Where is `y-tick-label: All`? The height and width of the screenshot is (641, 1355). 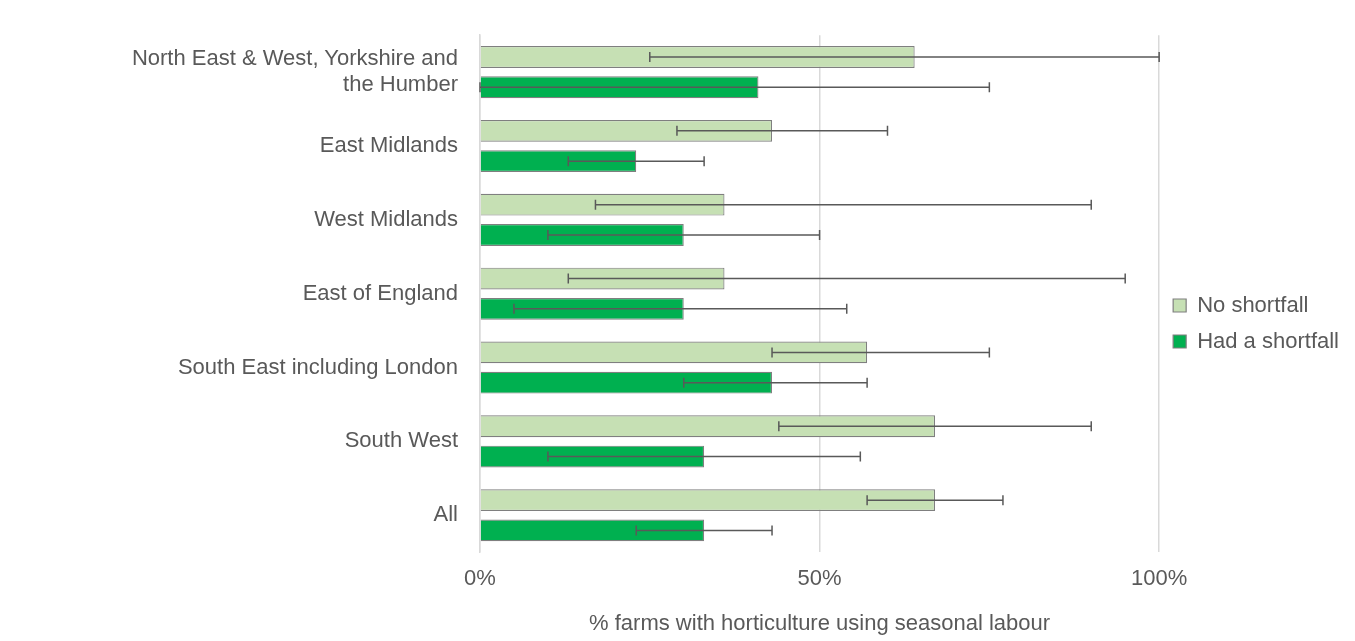 y-tick-label: All is located at coordinates (445, 514).